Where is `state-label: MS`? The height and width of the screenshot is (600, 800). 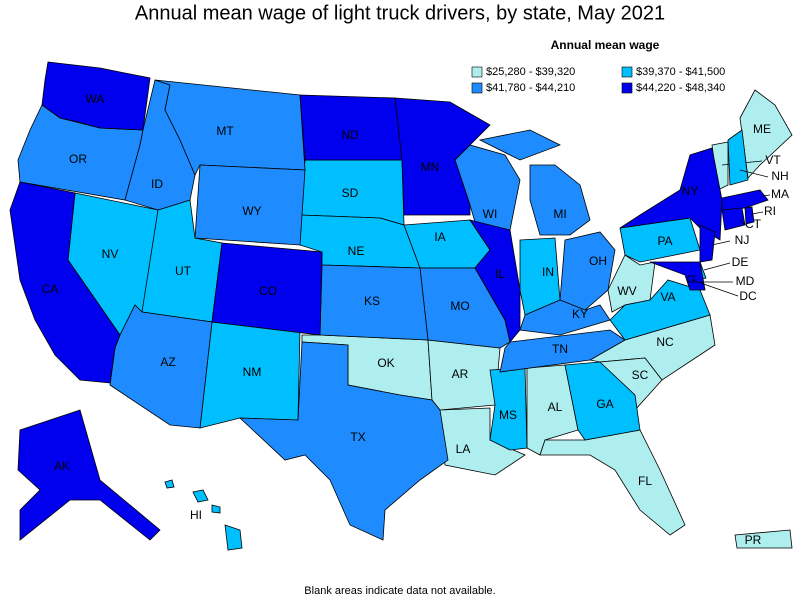
state-label: MS is located at coordinates (508, 415).